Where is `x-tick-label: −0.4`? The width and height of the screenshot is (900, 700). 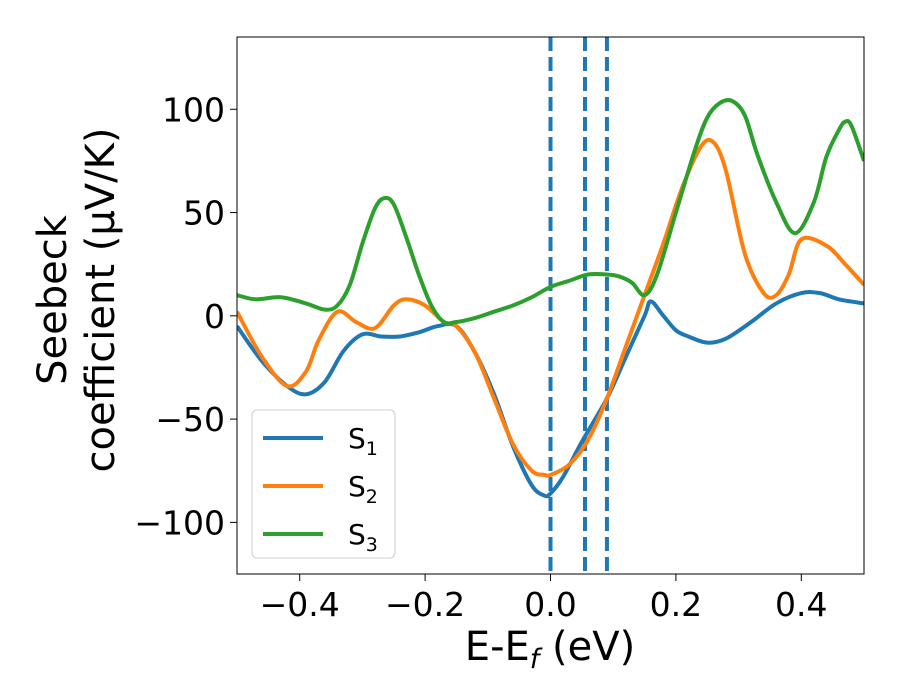
x-tick-label: −0.4 is located at coordinates (300, 604).